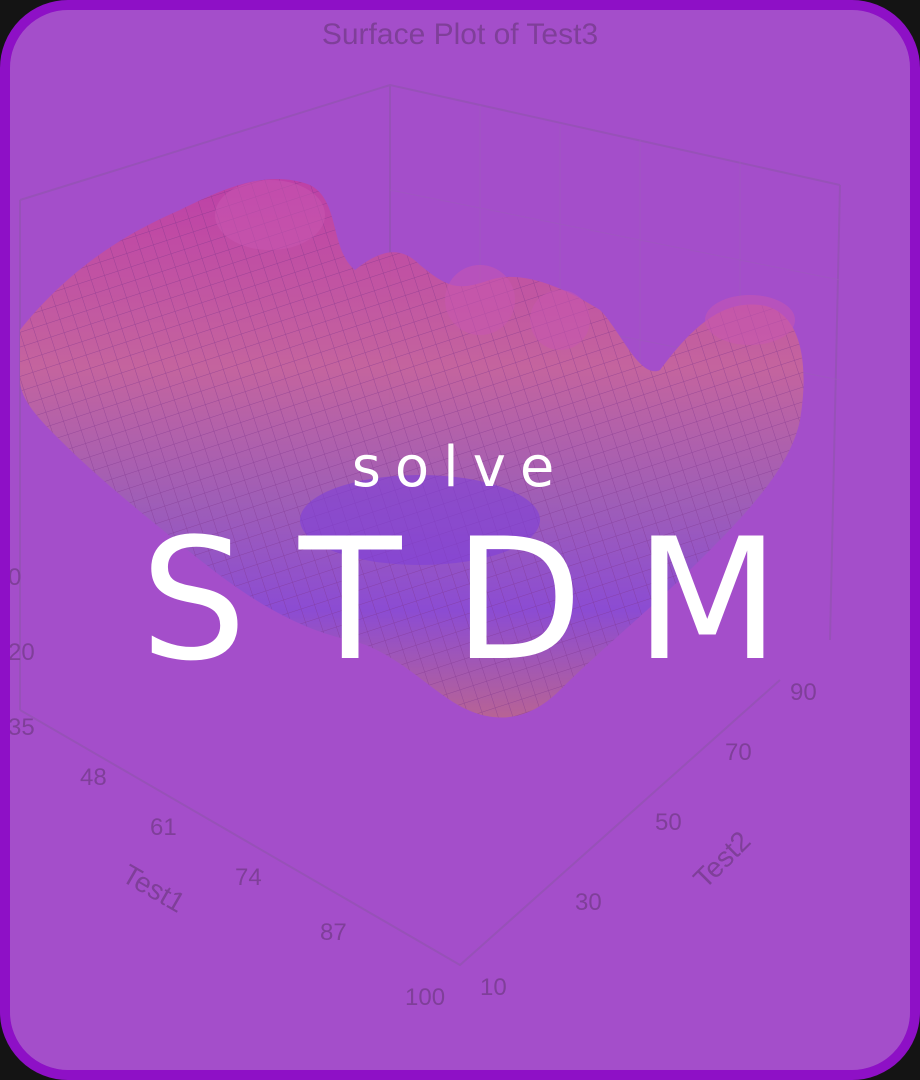 This screenshot has width=920, height=1080. What do you see at coordinates (333, 932) in the screenshot?
I see `x-tick: 87` at bounding box center [333, 932].